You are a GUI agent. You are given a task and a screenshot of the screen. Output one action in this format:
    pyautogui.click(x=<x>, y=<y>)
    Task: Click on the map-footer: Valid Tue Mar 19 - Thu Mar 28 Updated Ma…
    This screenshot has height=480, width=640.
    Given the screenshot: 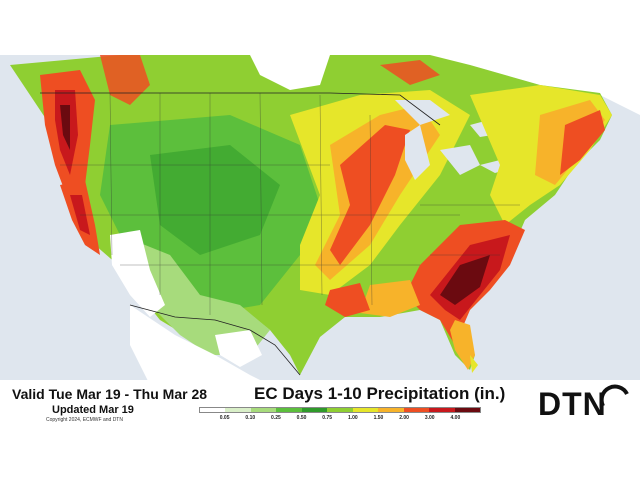 What is the action you would take?
    pyautogui.click(x=320, y=403)
    